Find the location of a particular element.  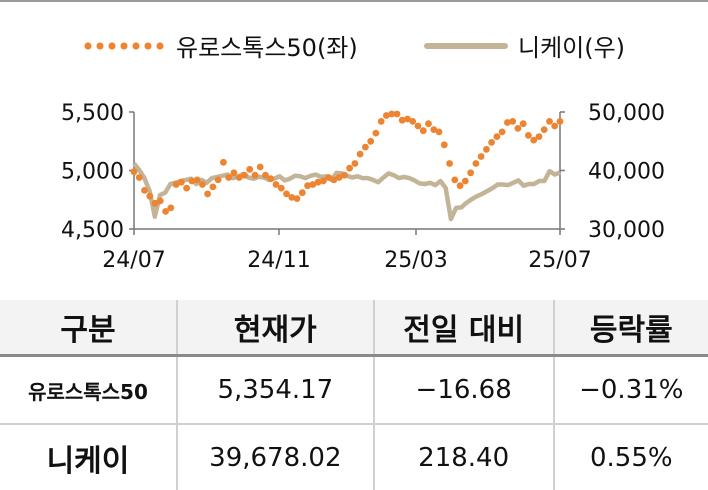

y-right-tick-label: 40,000 is located at coordinates (626, 172).